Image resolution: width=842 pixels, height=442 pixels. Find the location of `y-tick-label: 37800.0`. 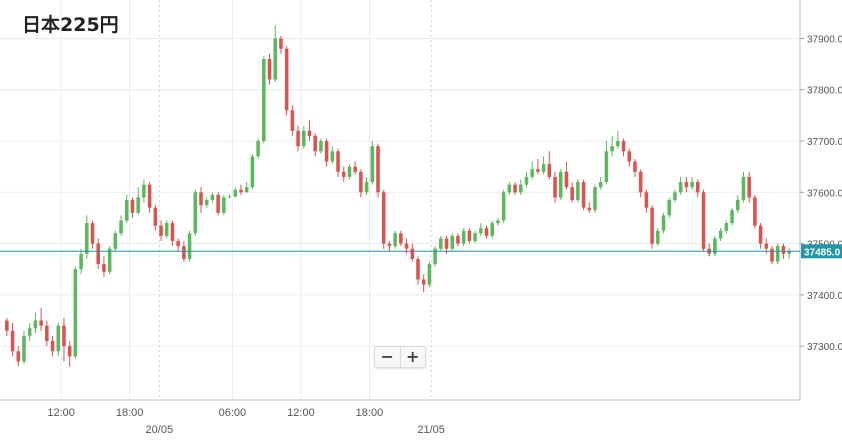

y-tick-label: 37800.0 is located at coordinates (824, 91).